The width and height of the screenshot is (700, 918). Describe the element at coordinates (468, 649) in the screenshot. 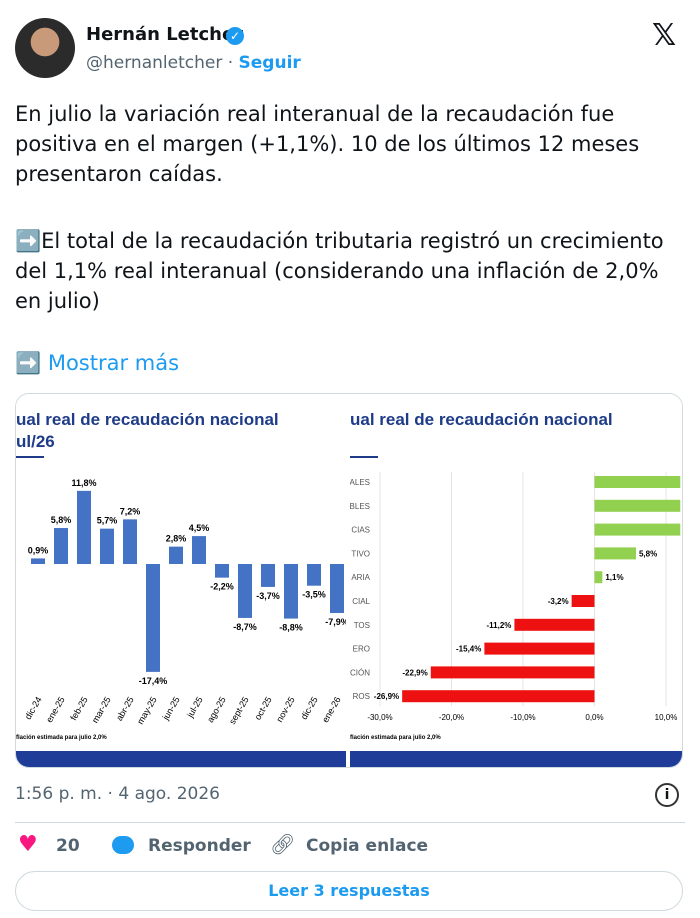

I see `value-label: -15,4%` at that location.